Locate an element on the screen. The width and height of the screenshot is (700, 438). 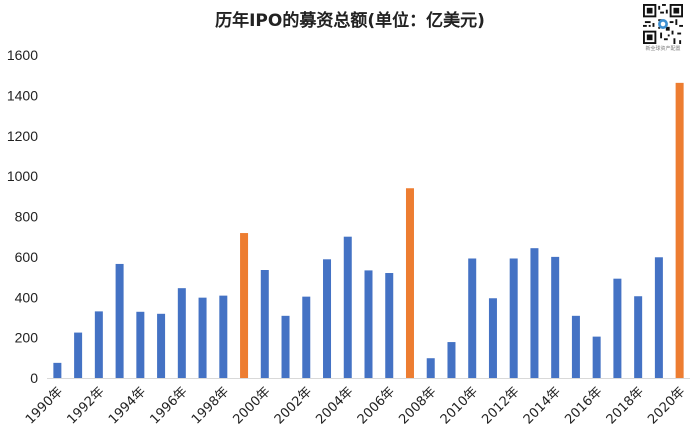
bar-2020 is located at coordinates (679, 230).